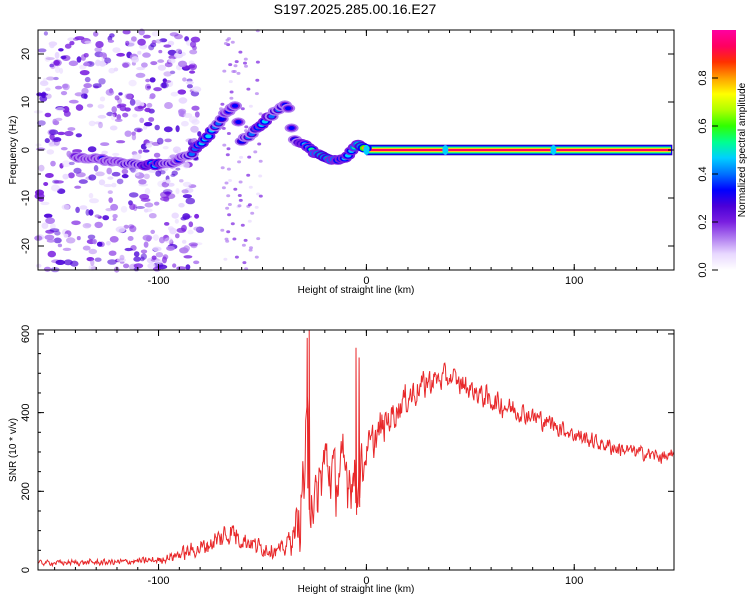 The image size is (750, 600). Describe the element at coordinates (26, 54) in the screenshot. I see `y-tick-label: 20` at that location.